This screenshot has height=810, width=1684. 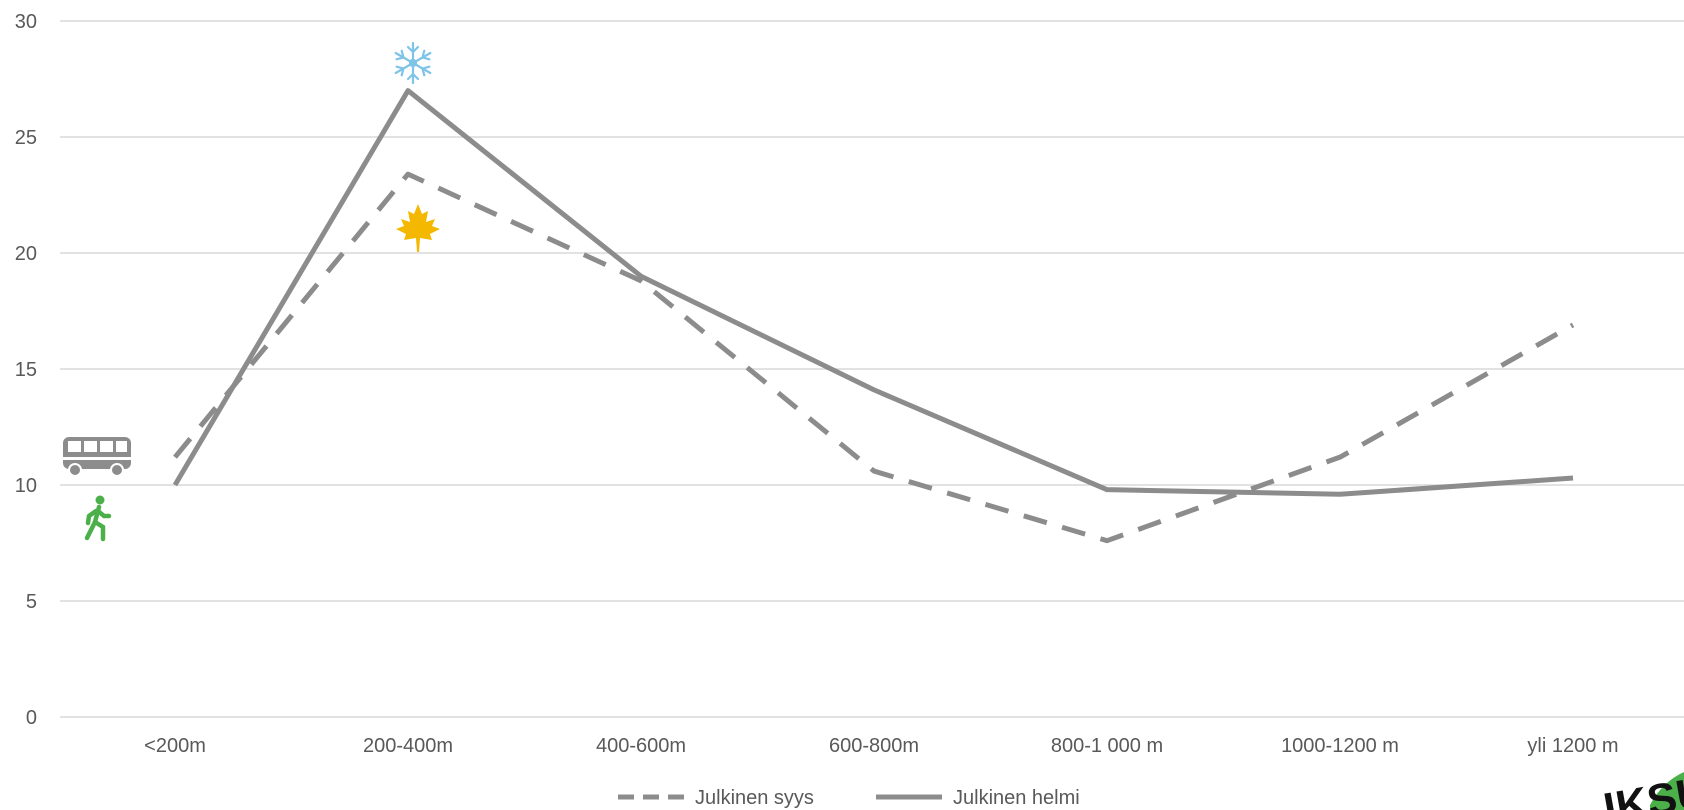 I want to click on y-tick-label: 15, so click(x=26, y=370).